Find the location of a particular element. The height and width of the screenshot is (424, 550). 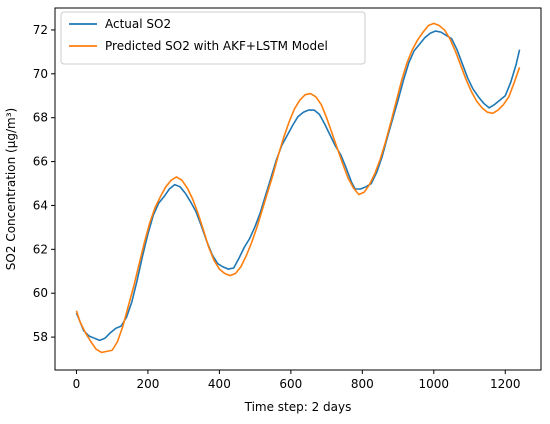

legend-box is located at coordinates (213, 38).